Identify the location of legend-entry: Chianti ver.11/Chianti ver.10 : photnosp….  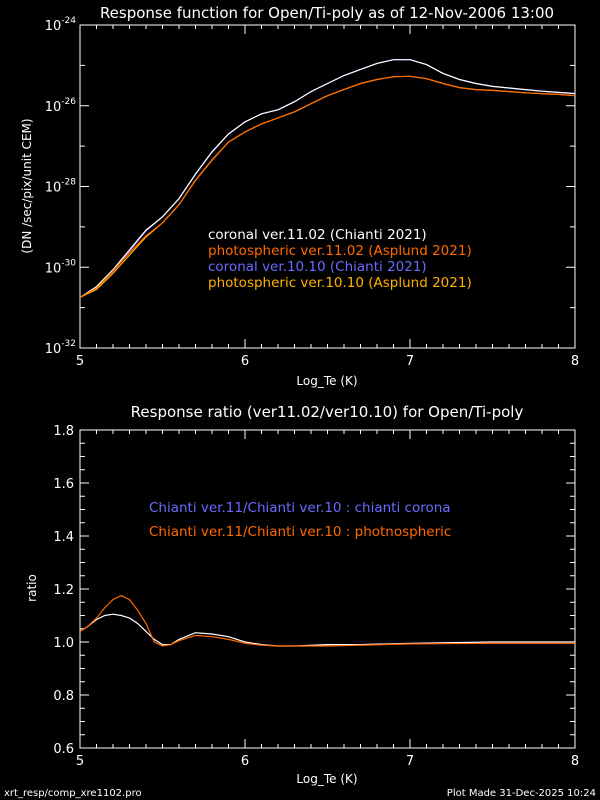
(300, 532).